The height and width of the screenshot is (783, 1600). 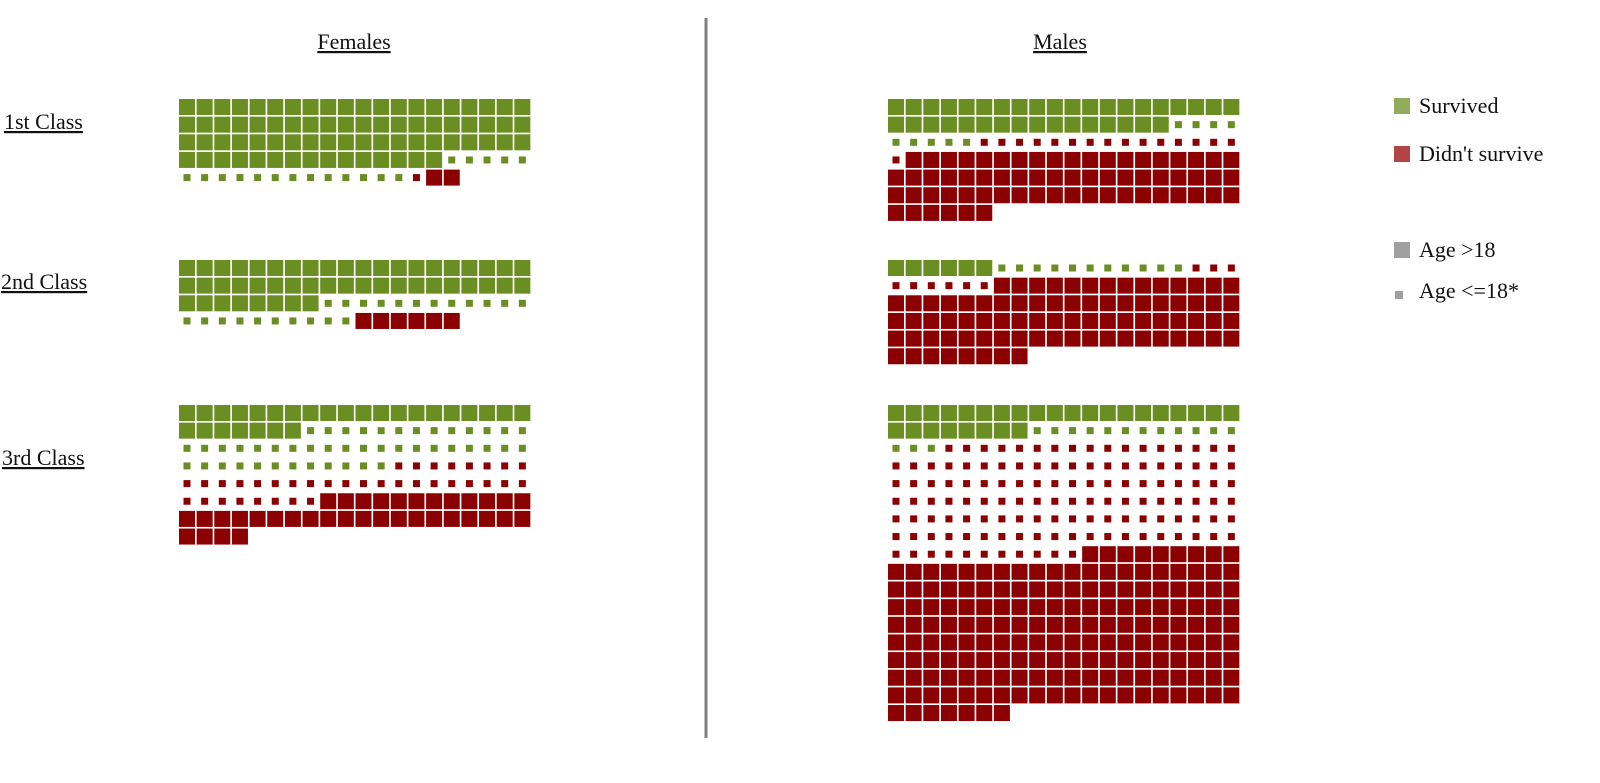 I want to click on class-label-3rd: 3rd Class, so click(x=43, y=457).